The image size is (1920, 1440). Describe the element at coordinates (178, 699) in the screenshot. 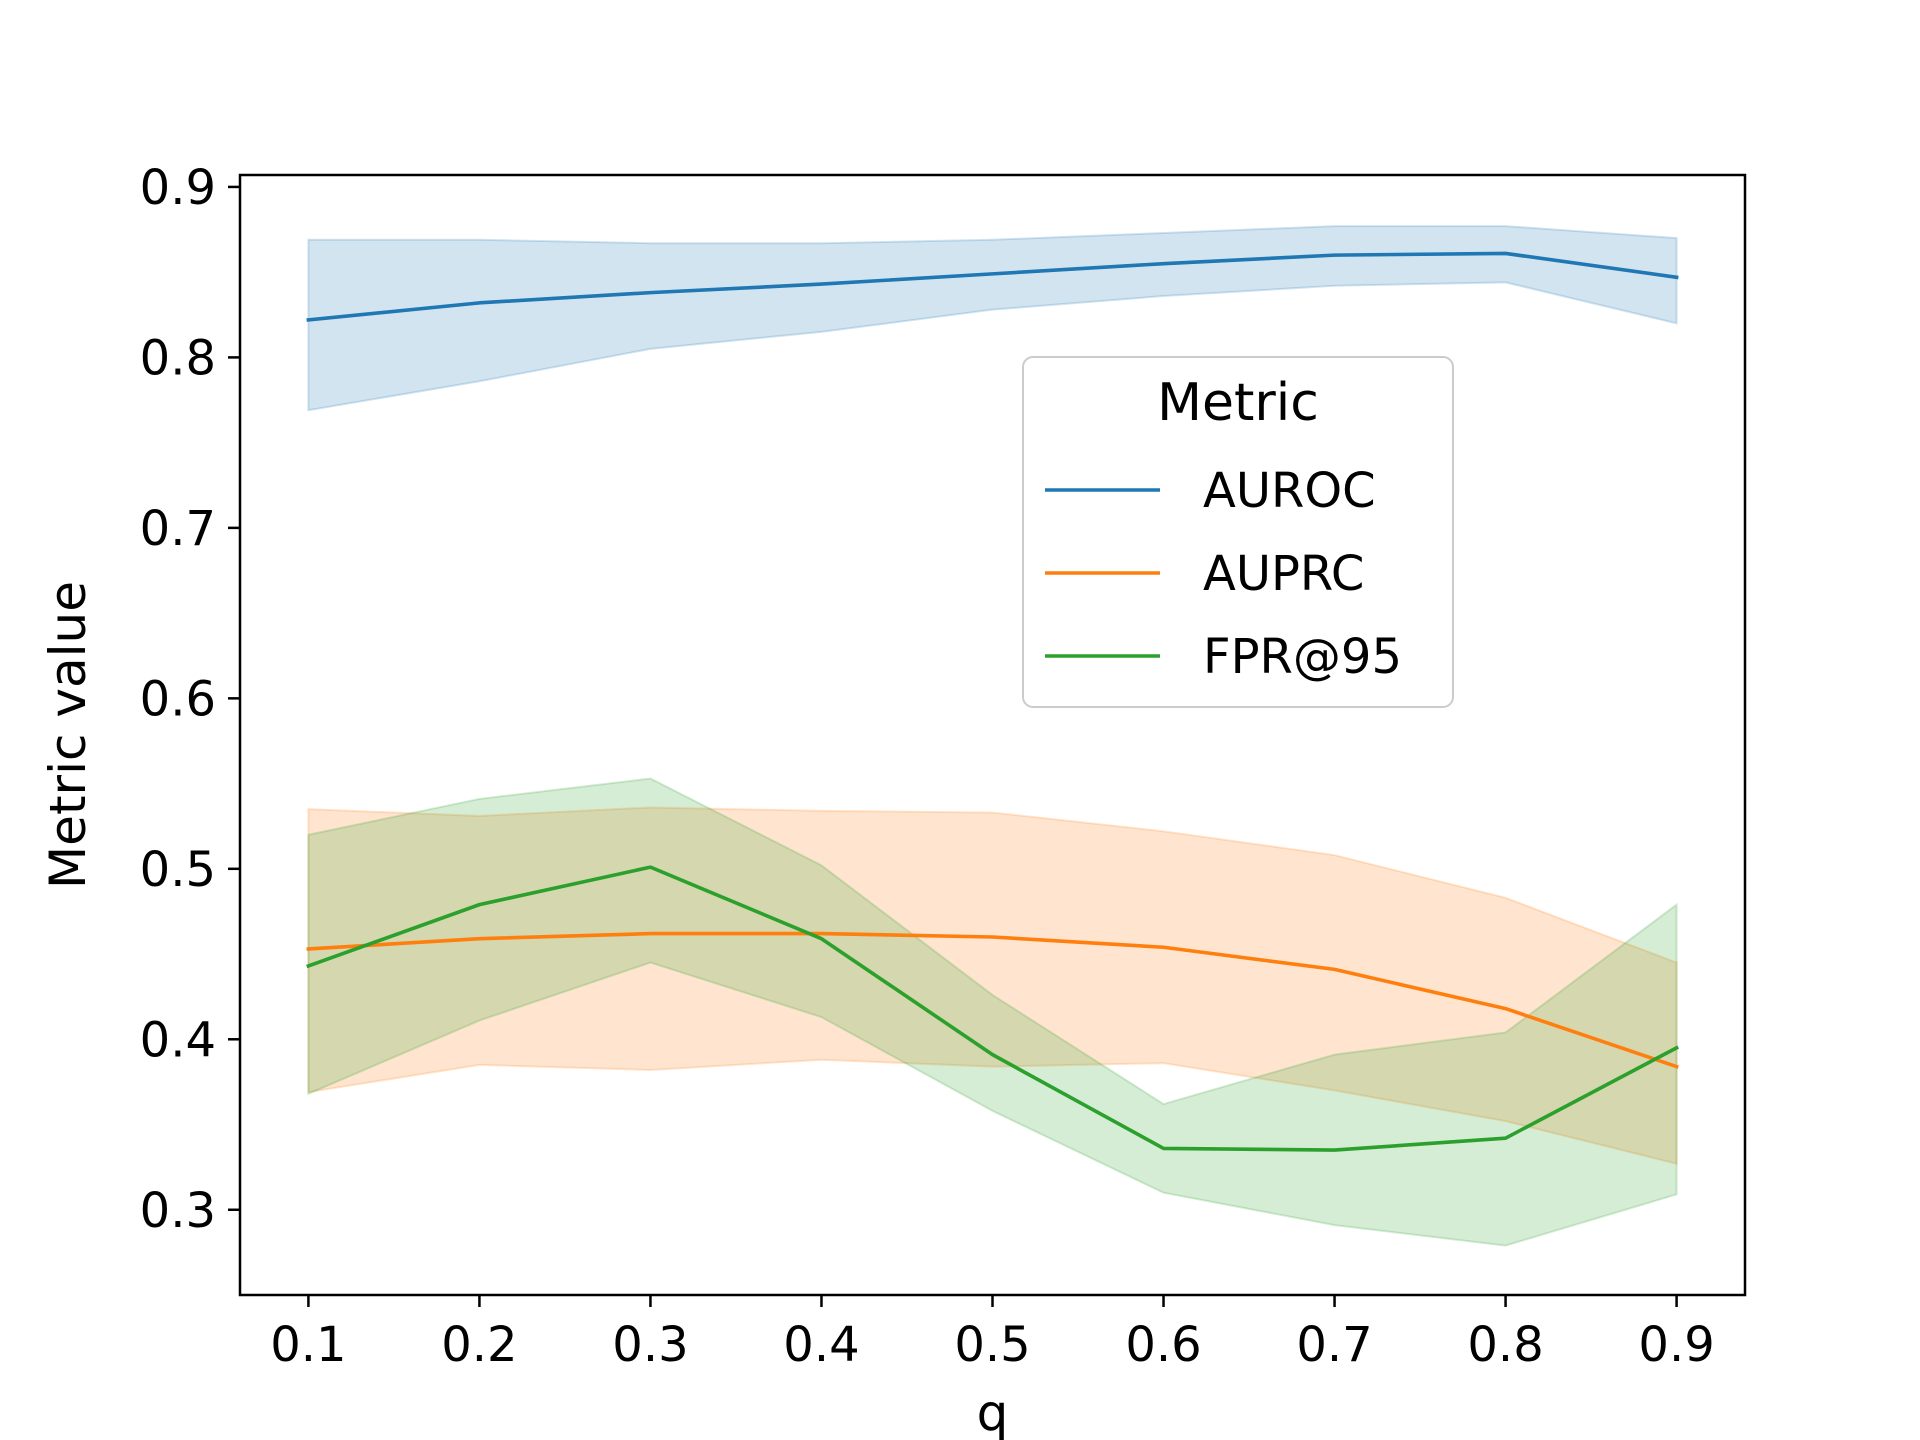

I see `y-tick-label: 0.6` at that location.